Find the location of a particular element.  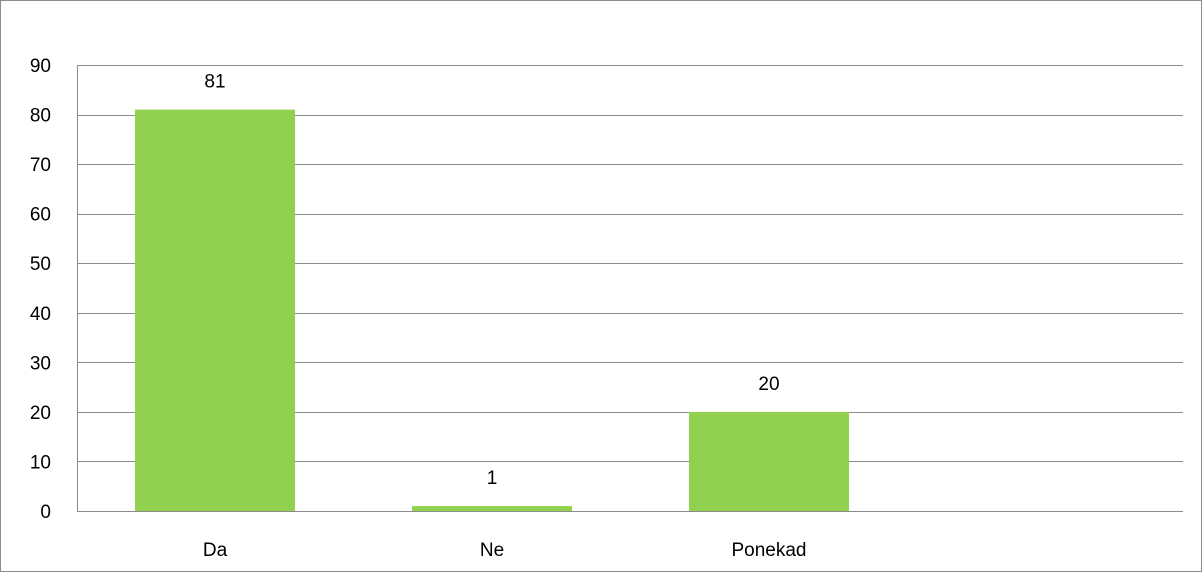

y-tick-label: 10 is located at coordinates (40, 462).